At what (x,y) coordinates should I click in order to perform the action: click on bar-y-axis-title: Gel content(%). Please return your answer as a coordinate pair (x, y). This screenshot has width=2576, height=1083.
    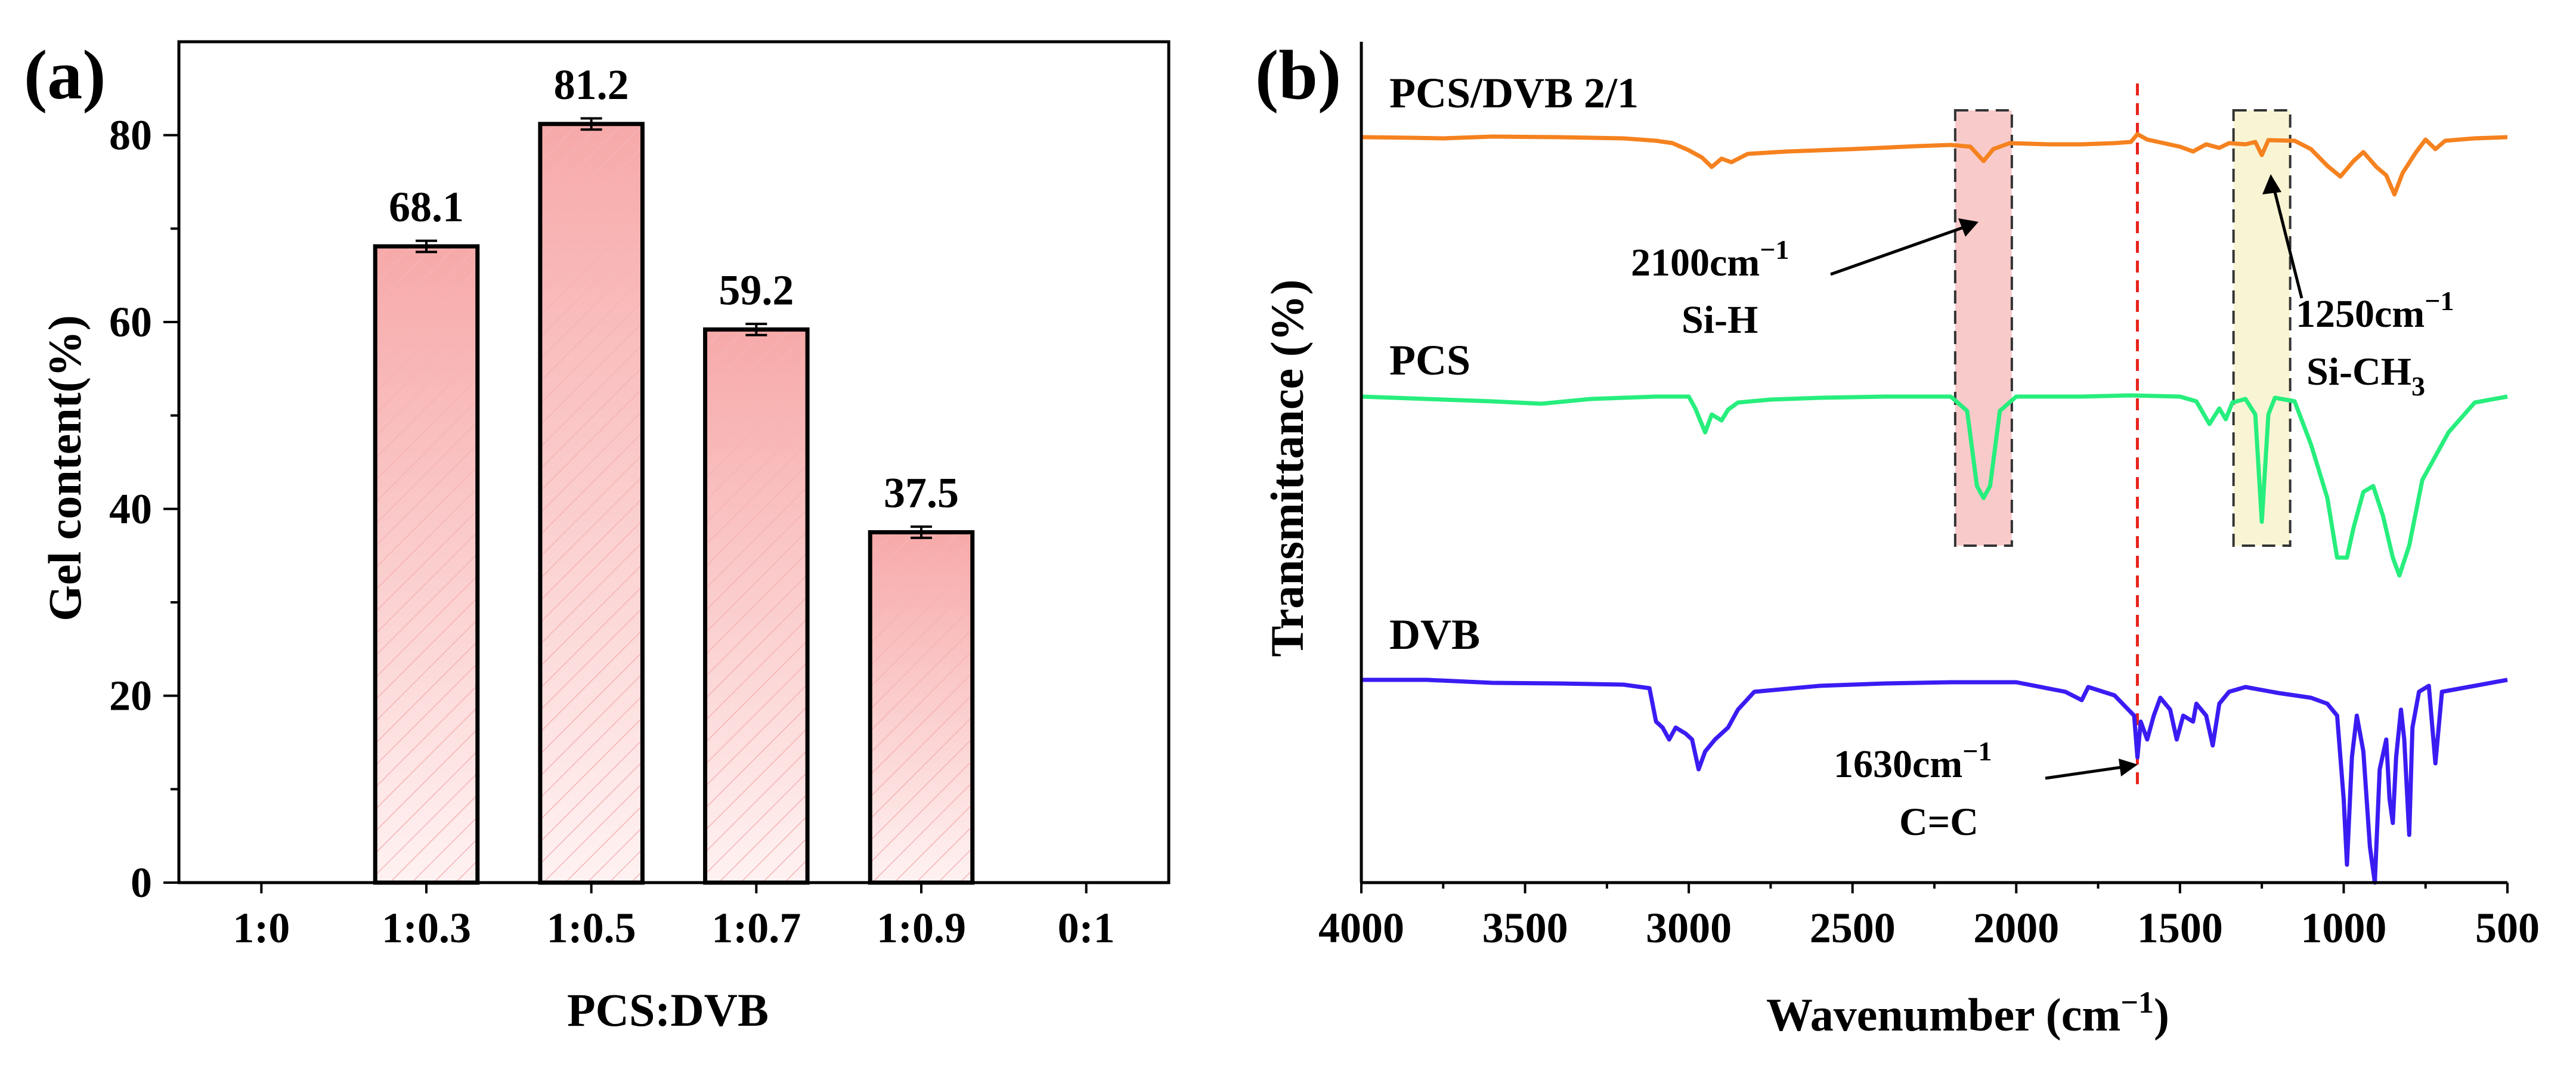
    Looking at the image, I should click on (65, 468).